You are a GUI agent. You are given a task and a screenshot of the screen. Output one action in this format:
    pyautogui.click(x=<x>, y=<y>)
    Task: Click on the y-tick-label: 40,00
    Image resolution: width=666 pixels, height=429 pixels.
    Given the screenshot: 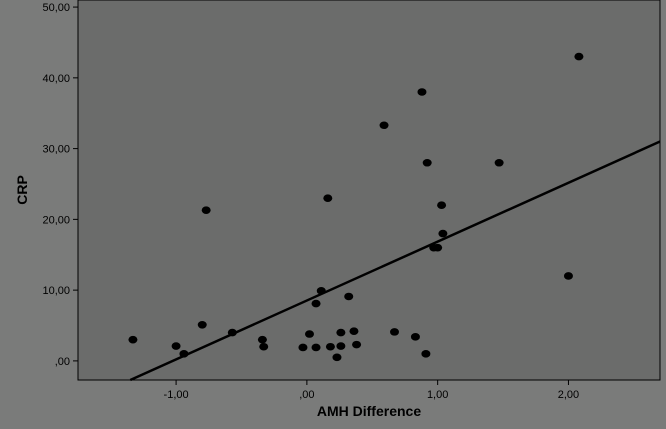 What is the action you would take?
    pyautogui.click(x=56, y=79)
    